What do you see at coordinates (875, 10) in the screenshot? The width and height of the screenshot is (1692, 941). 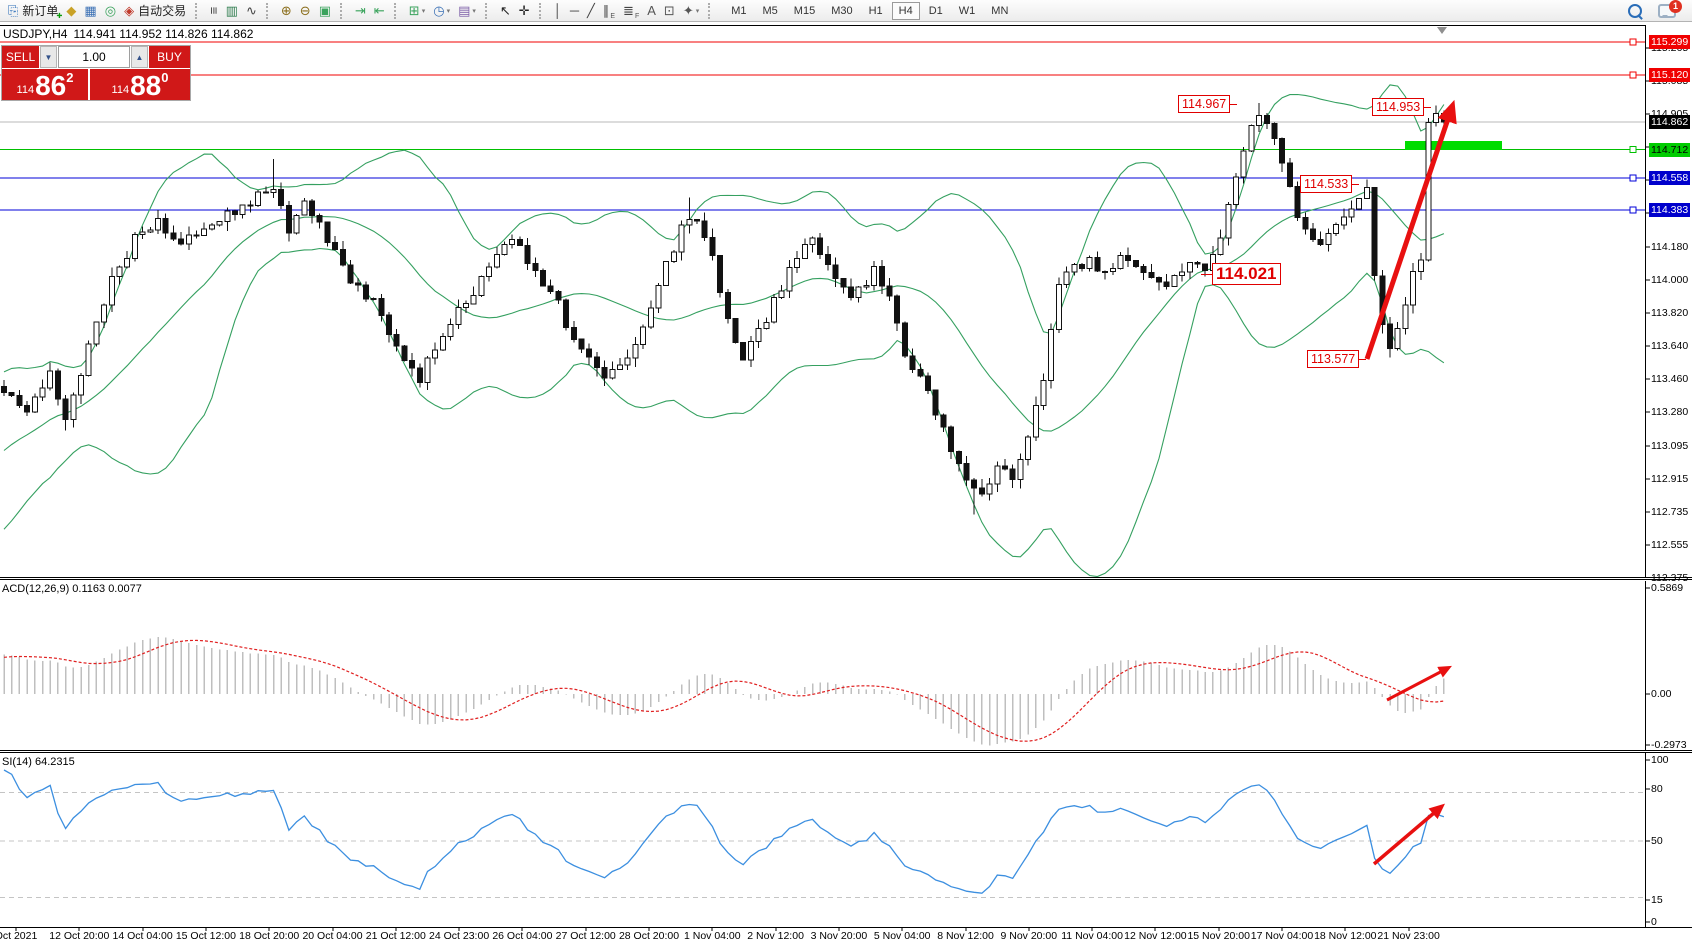 I see `timeframe-h1: H1` at bounding box center [875, 10].